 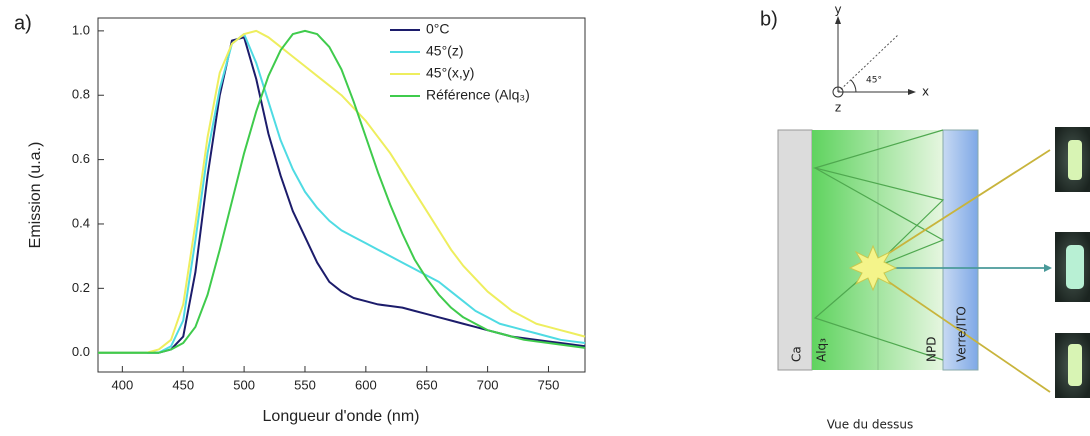 What do you see at coordinates (427, 384) in the screenshot?
I see `x-tick-label: 650` at bounding box center [427, 384].